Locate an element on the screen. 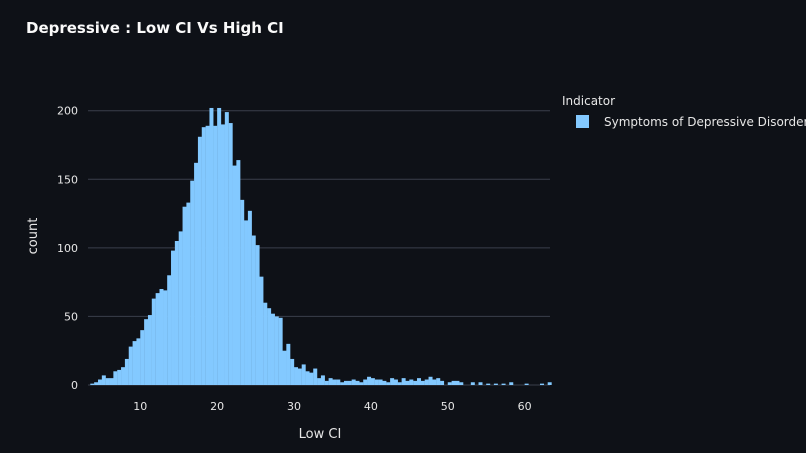  legend-entry: Symptoms of Depressive Disorder is located at coordinates (705, 122).